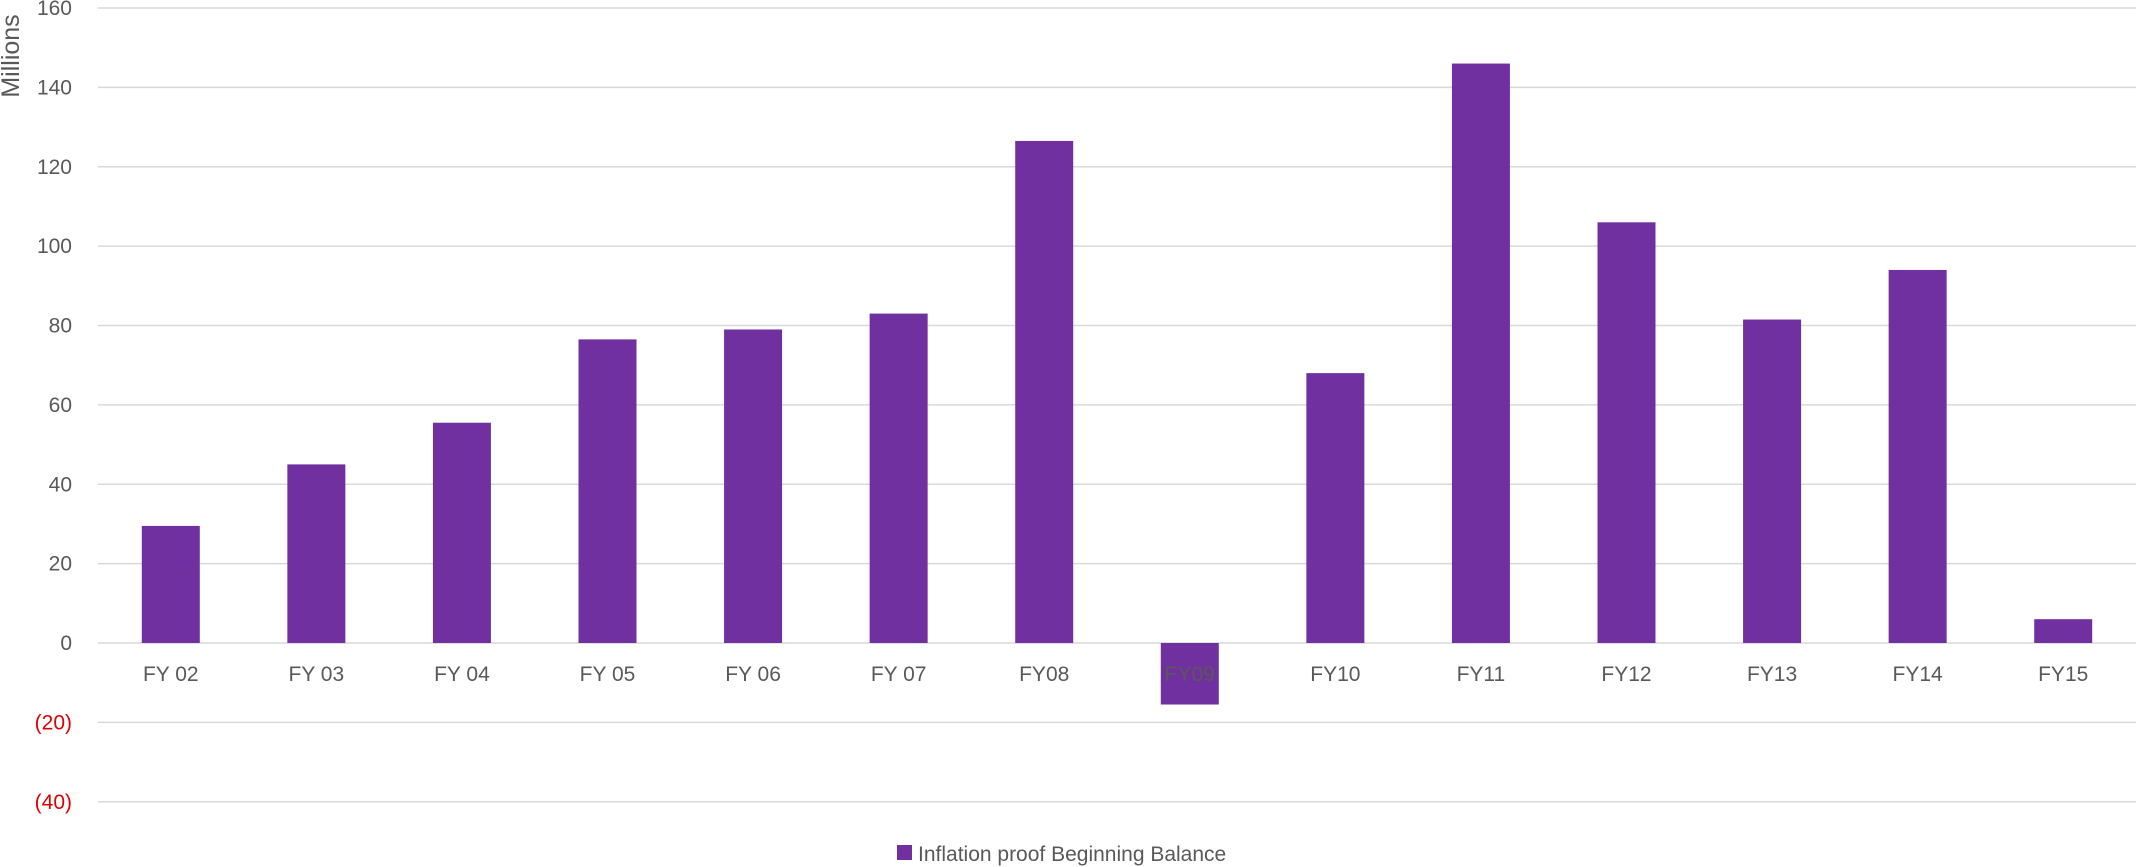 The height and width of the screenshot is (867, 2136). I want to click on y-tick-label: 80, so click(60, 326).